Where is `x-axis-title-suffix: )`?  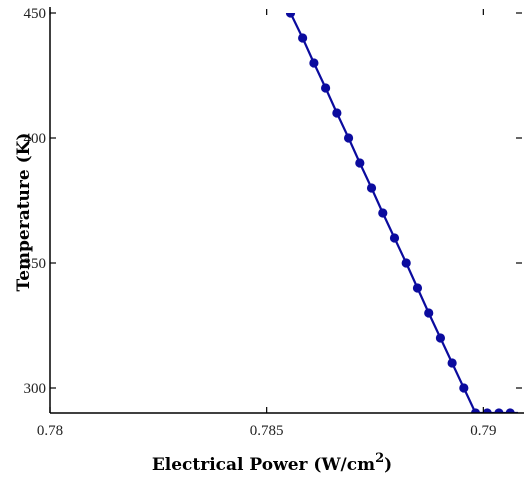 x-axis-title-suffix: ) is located at coordinates (388, 465).